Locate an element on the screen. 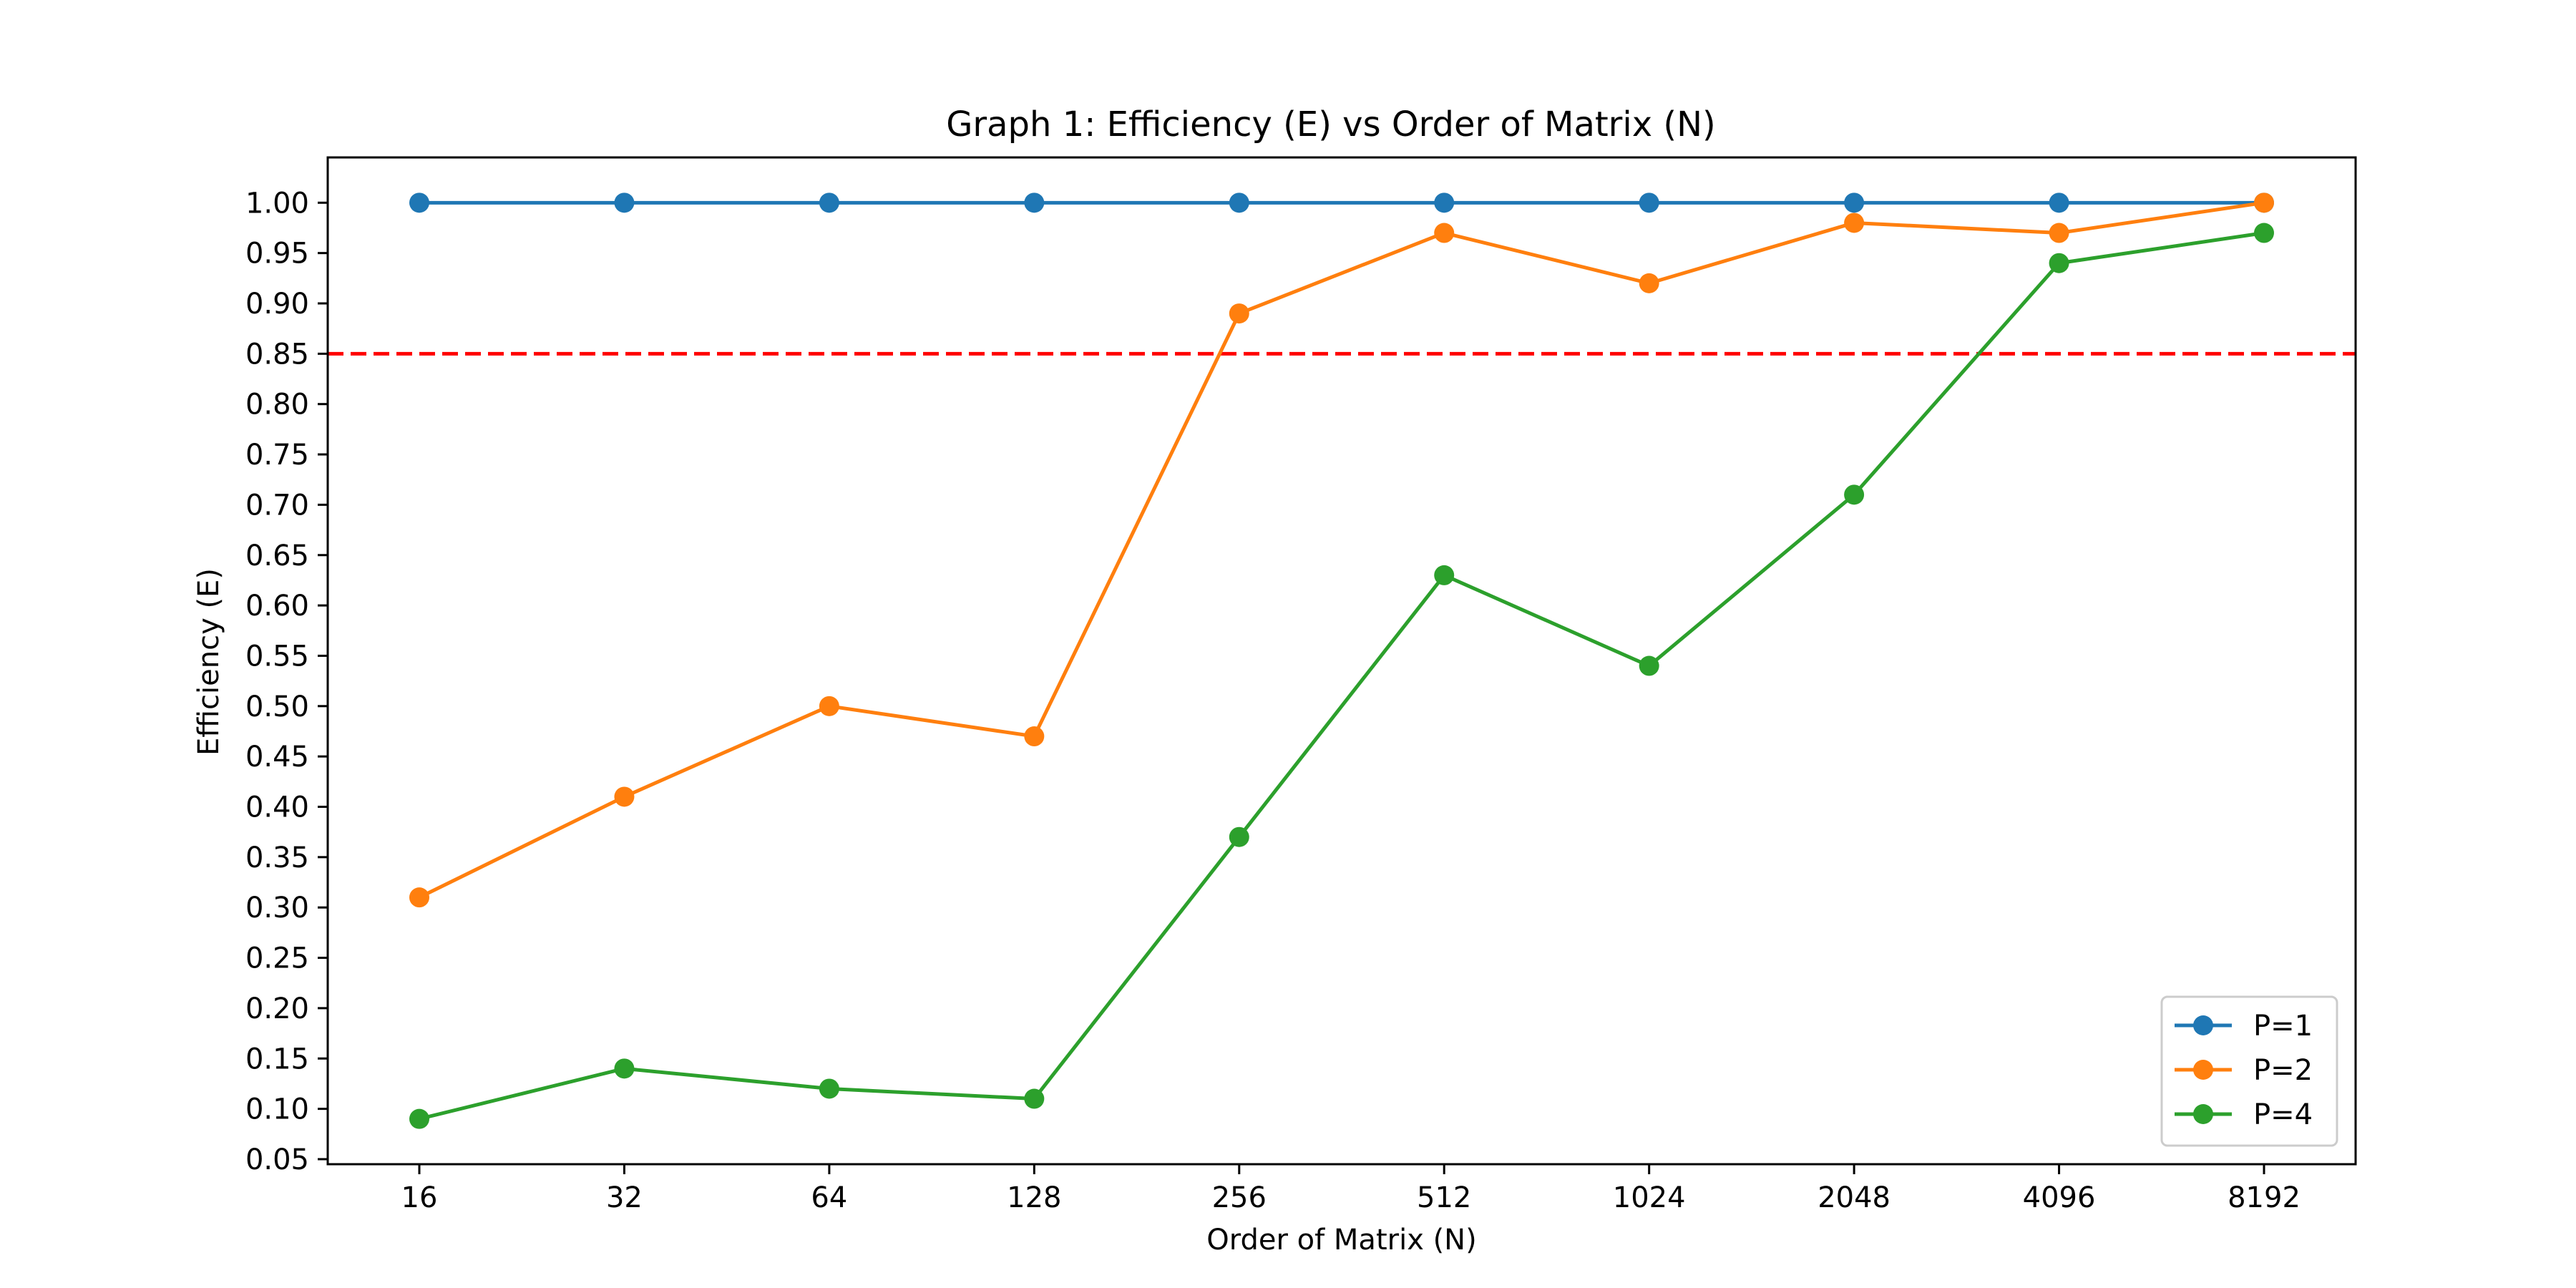 The width and height of the screenshot is (2576, 1288). y-tick-label-0.75: 0.75 is located at coordinates (277, 455).